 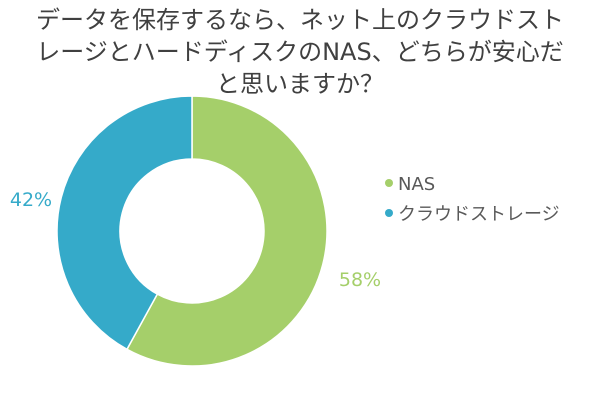 I want to click on chart-title-line-2: レージとハードディスクのNAS、どちらが安心だ, so click(x=299, y=52).